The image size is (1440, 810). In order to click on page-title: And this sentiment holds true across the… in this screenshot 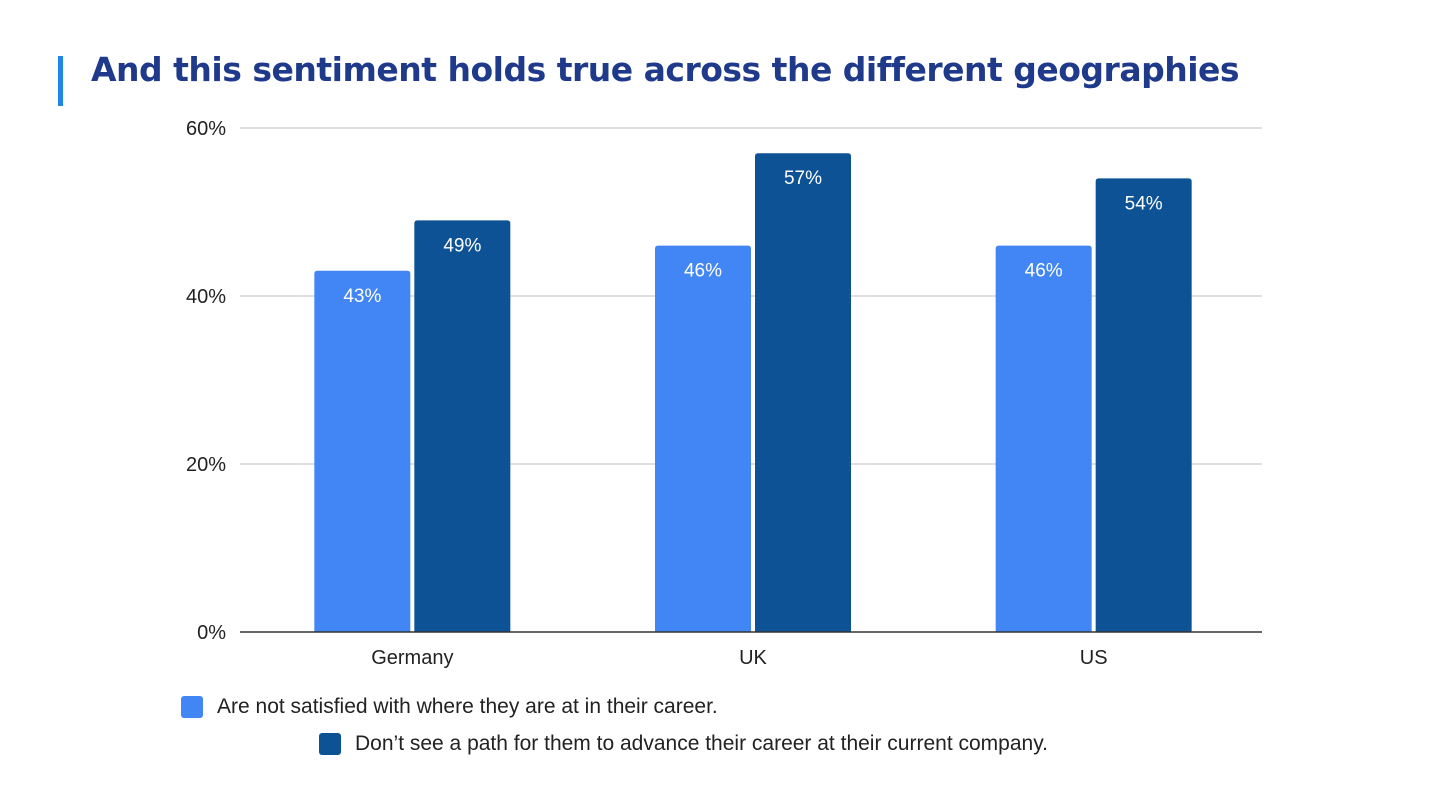, I will do `click(665, 69)`.